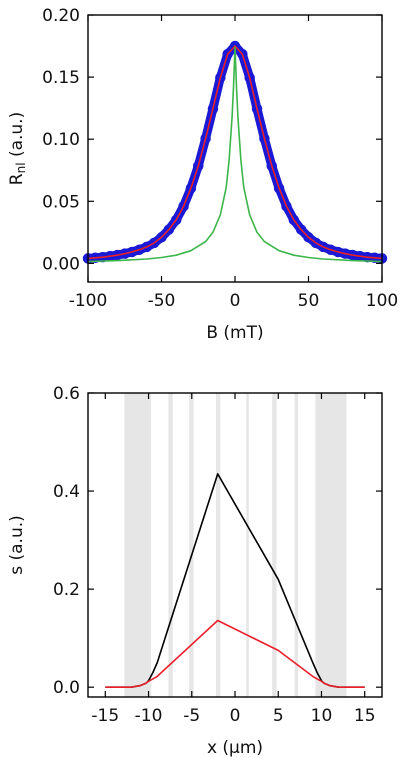  What do you see at coordinates (66, 394) in the screenshot?
I see `y-tick-label: 0.6` at bounding box center [66, 394].